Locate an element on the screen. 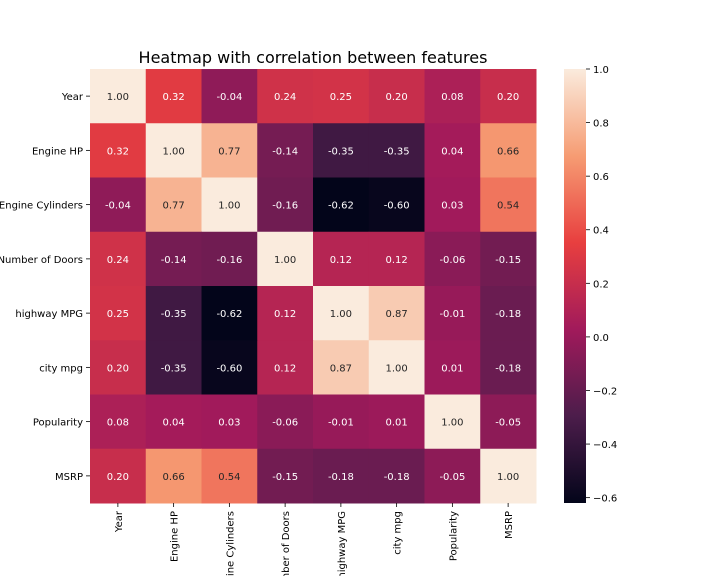  y-tick-label: city mpg is located at coordinates (61, 368).